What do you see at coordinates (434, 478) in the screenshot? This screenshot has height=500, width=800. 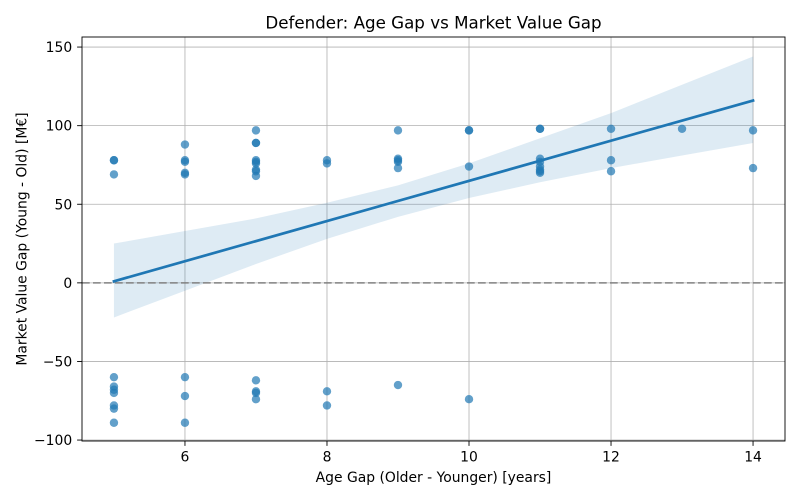 I see `x-axis-label: Age Gap (Older - Younger) [years]` at bounding box center [434, 478].